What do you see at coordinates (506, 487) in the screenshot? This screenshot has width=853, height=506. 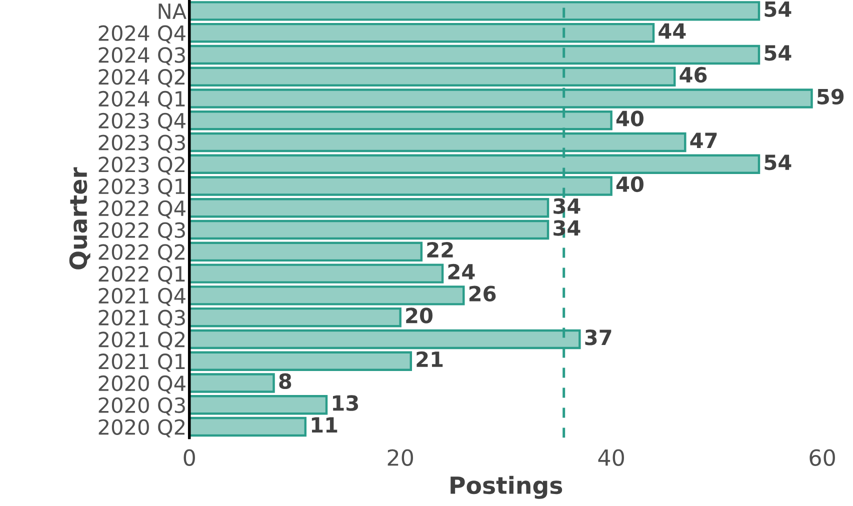 I see `x-axis-title: Postings` at bounding box center [506, 487].